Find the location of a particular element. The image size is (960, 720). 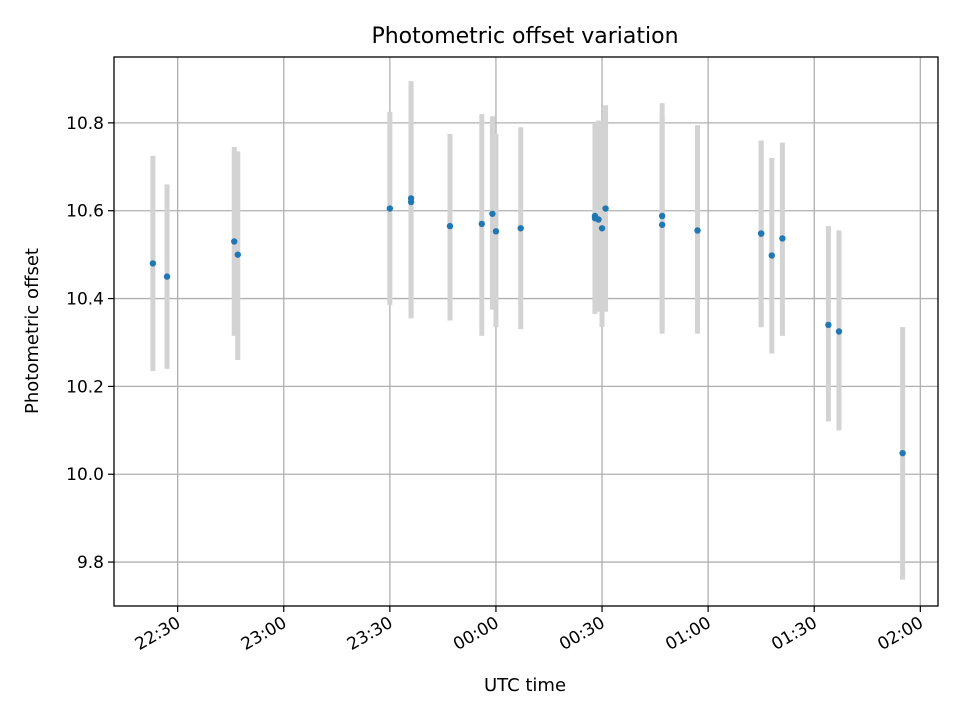

y-tick-label: 10.4 is located at coordinates (85, 300).